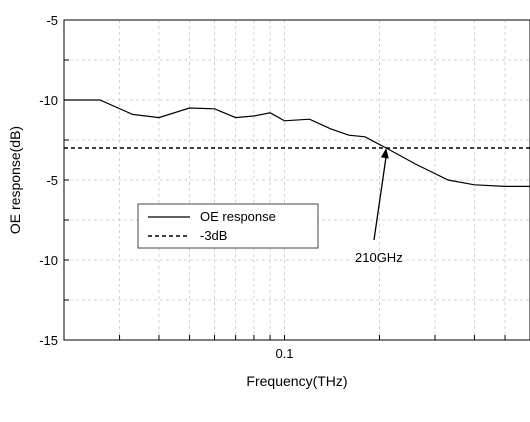 The height and width of the screenshot is (422, 530). I want to click on x-tick-label: 0.1, so click(284, 353).